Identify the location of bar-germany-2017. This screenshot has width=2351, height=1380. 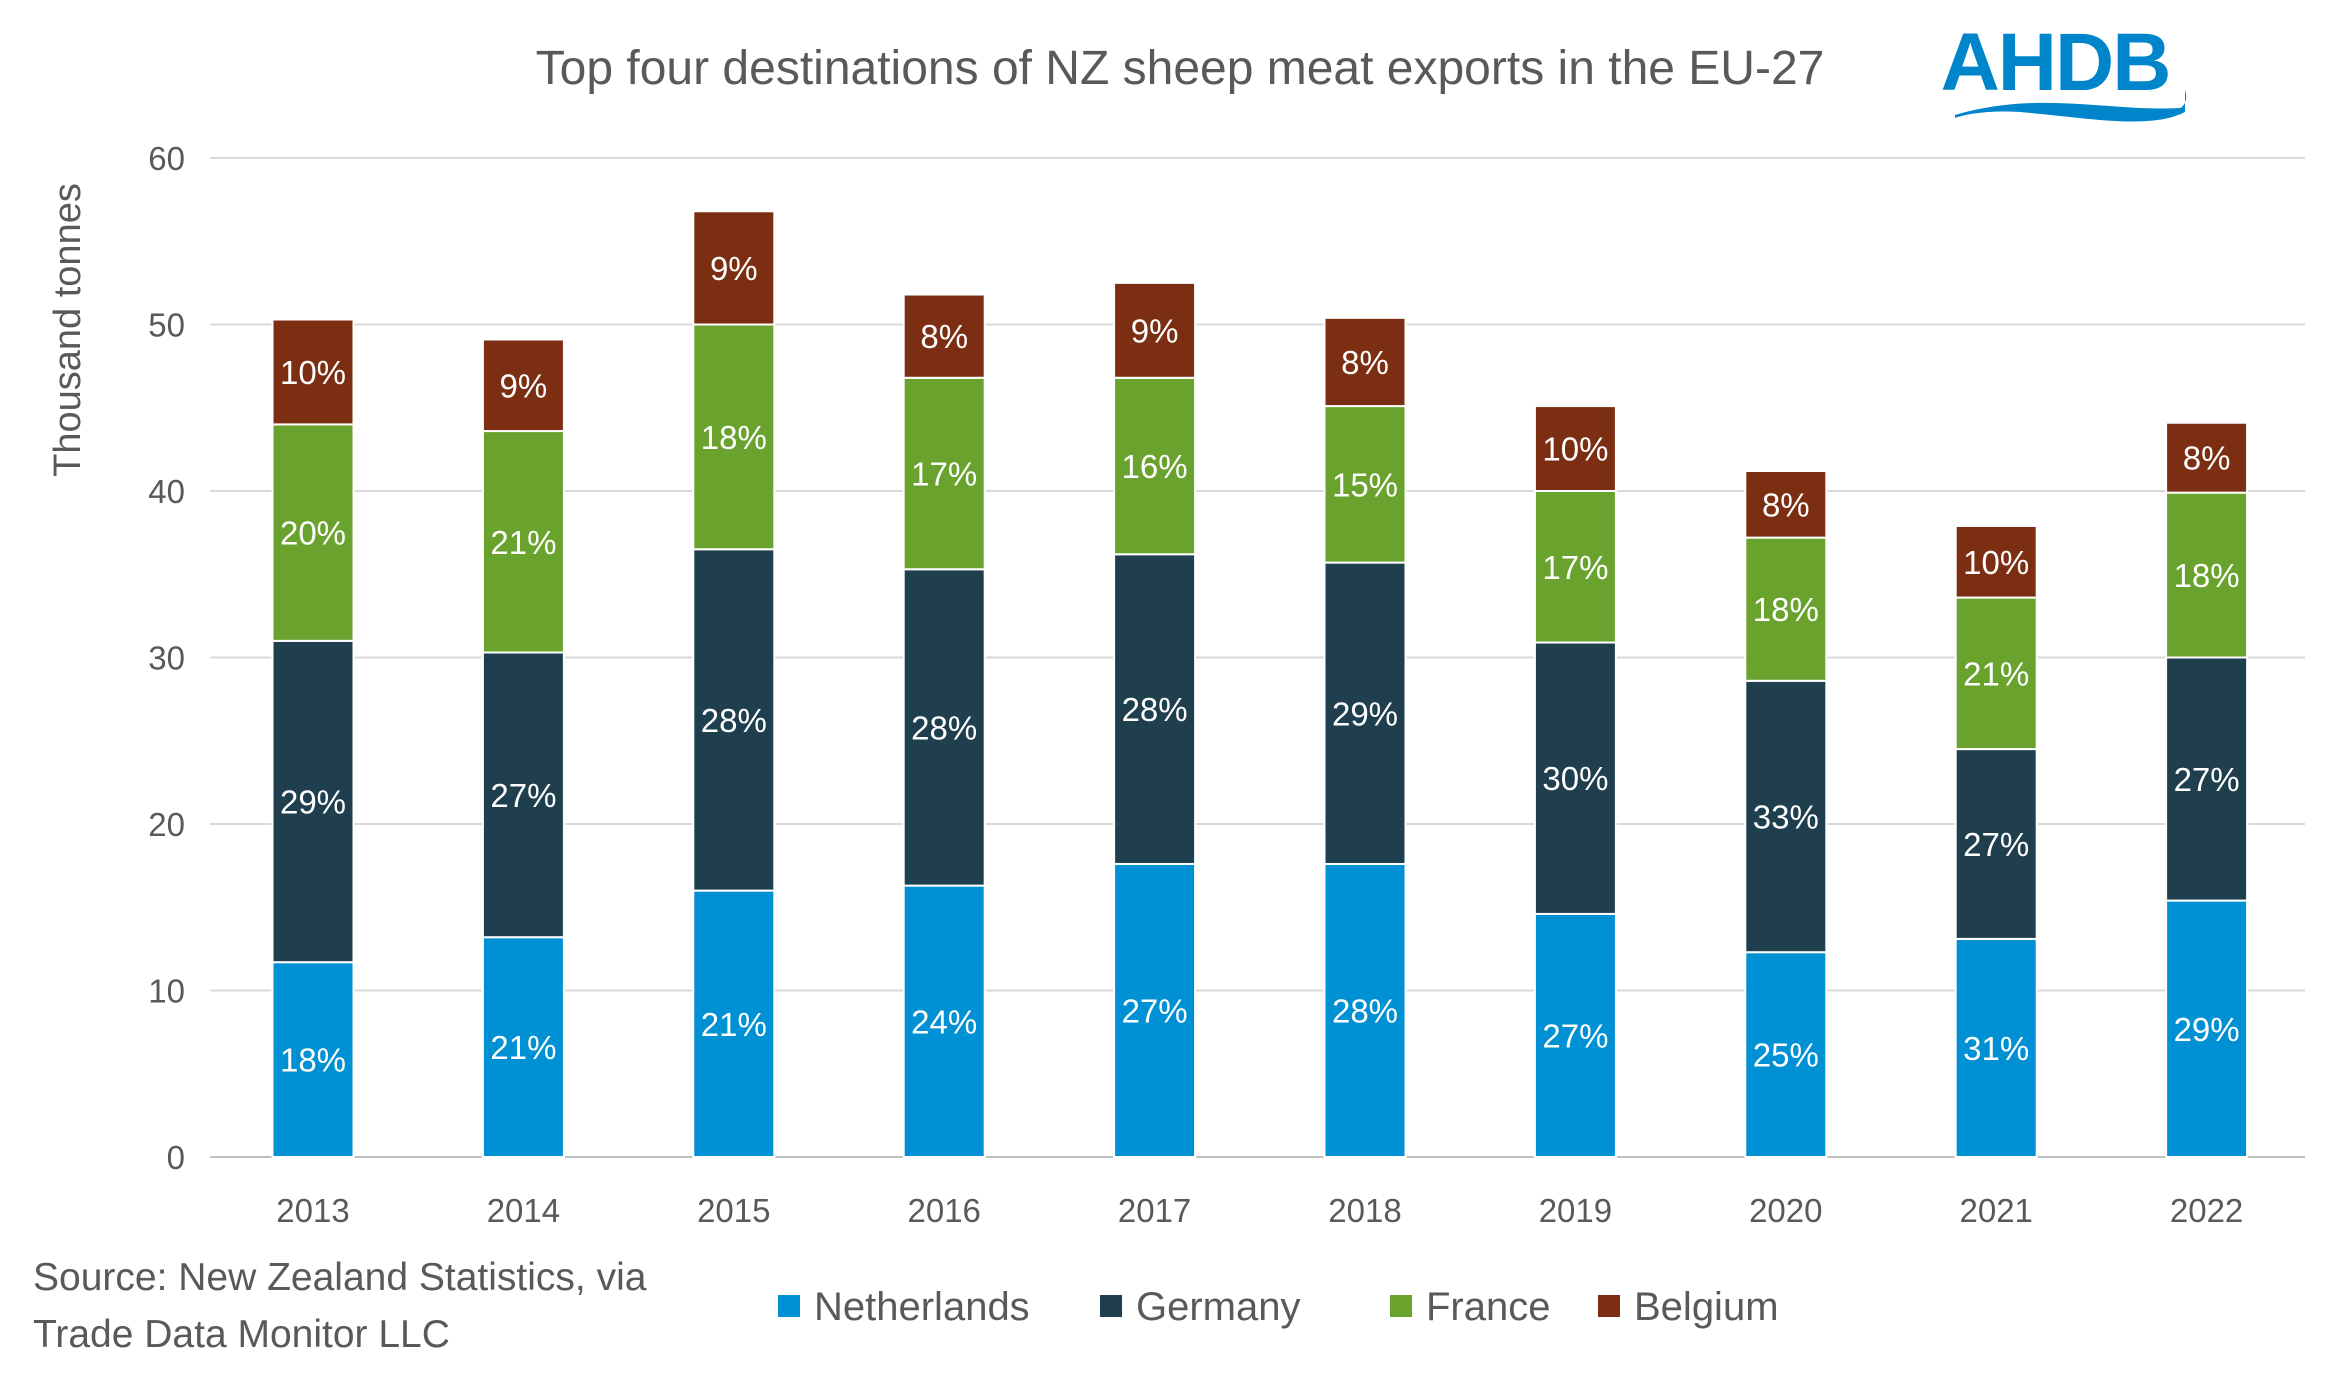
(1155, 709).